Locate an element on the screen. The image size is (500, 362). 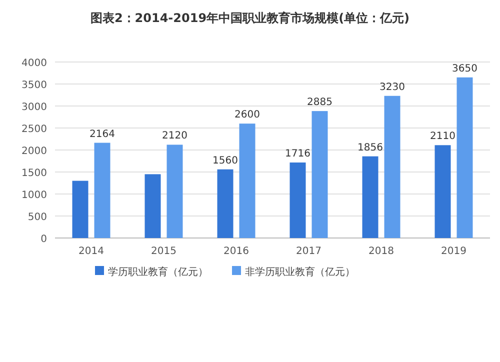
y-tick-label: 2000 is located at coordinates (34, 151).